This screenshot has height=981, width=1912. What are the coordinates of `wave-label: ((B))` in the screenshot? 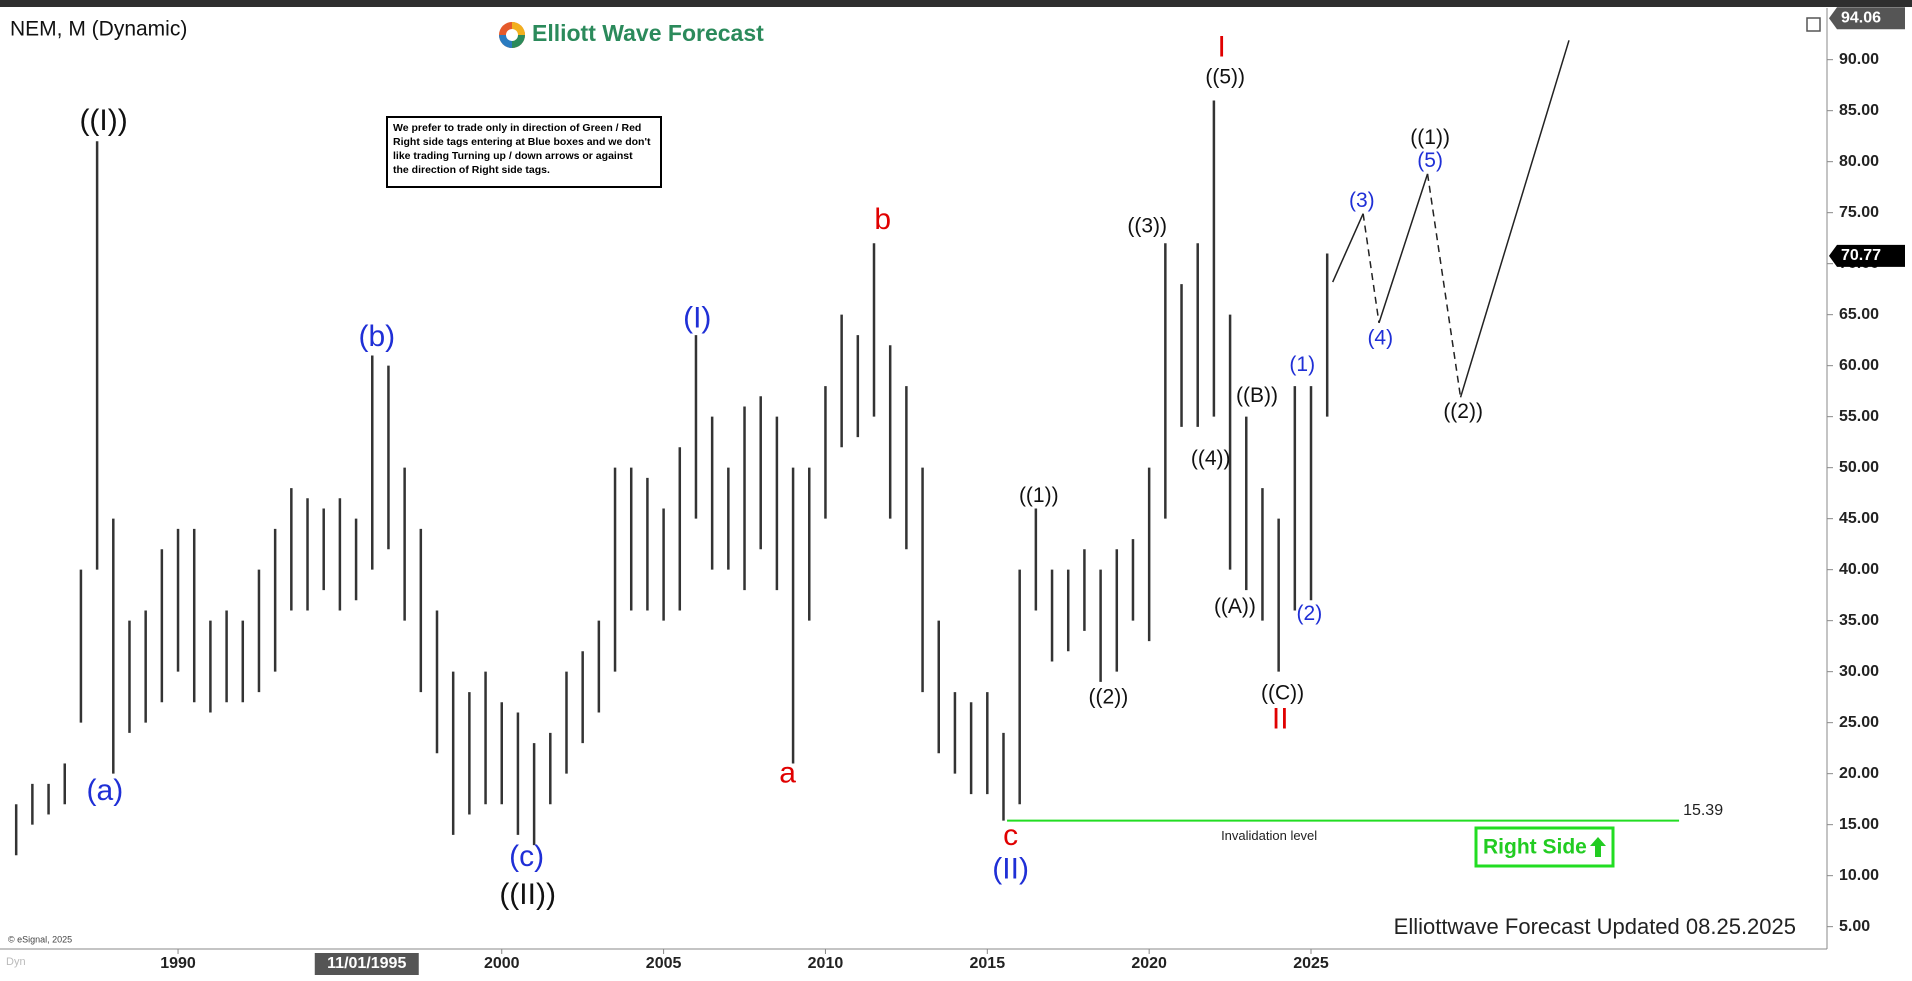 It's located at (1257, 395).